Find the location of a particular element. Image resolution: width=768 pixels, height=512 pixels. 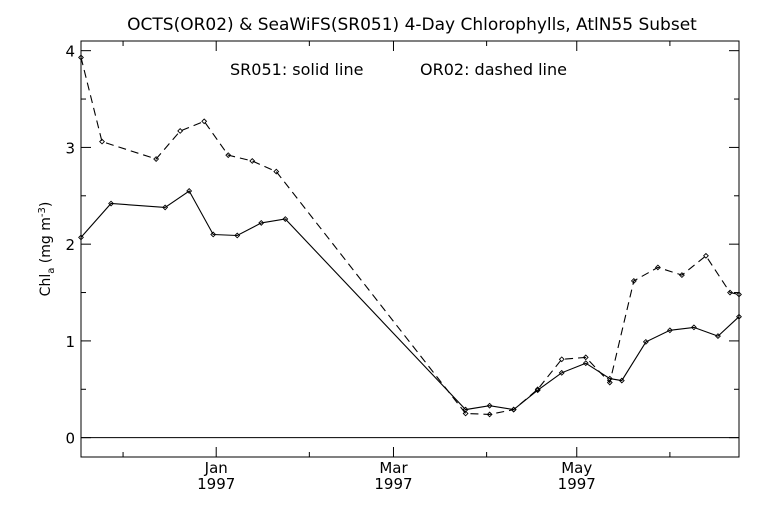

legend-dashed-label: OR02: dashed line is located at coordinates (493, 69).